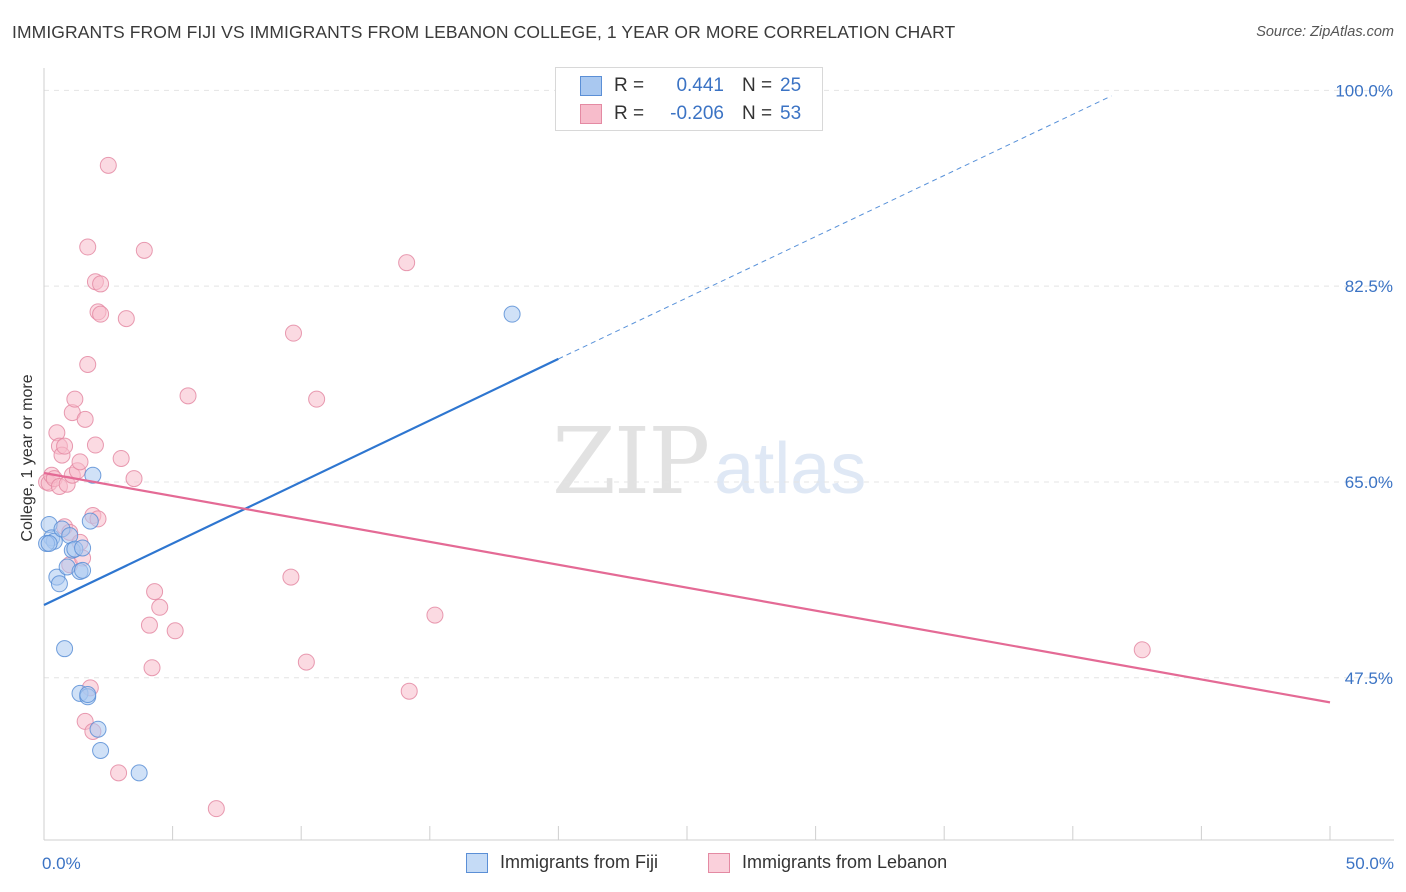  What do you see at coordinates (1369, 286) in the screenshot?
I see `y-tick-label: 82.5%` at bounding box center [1369, 286].